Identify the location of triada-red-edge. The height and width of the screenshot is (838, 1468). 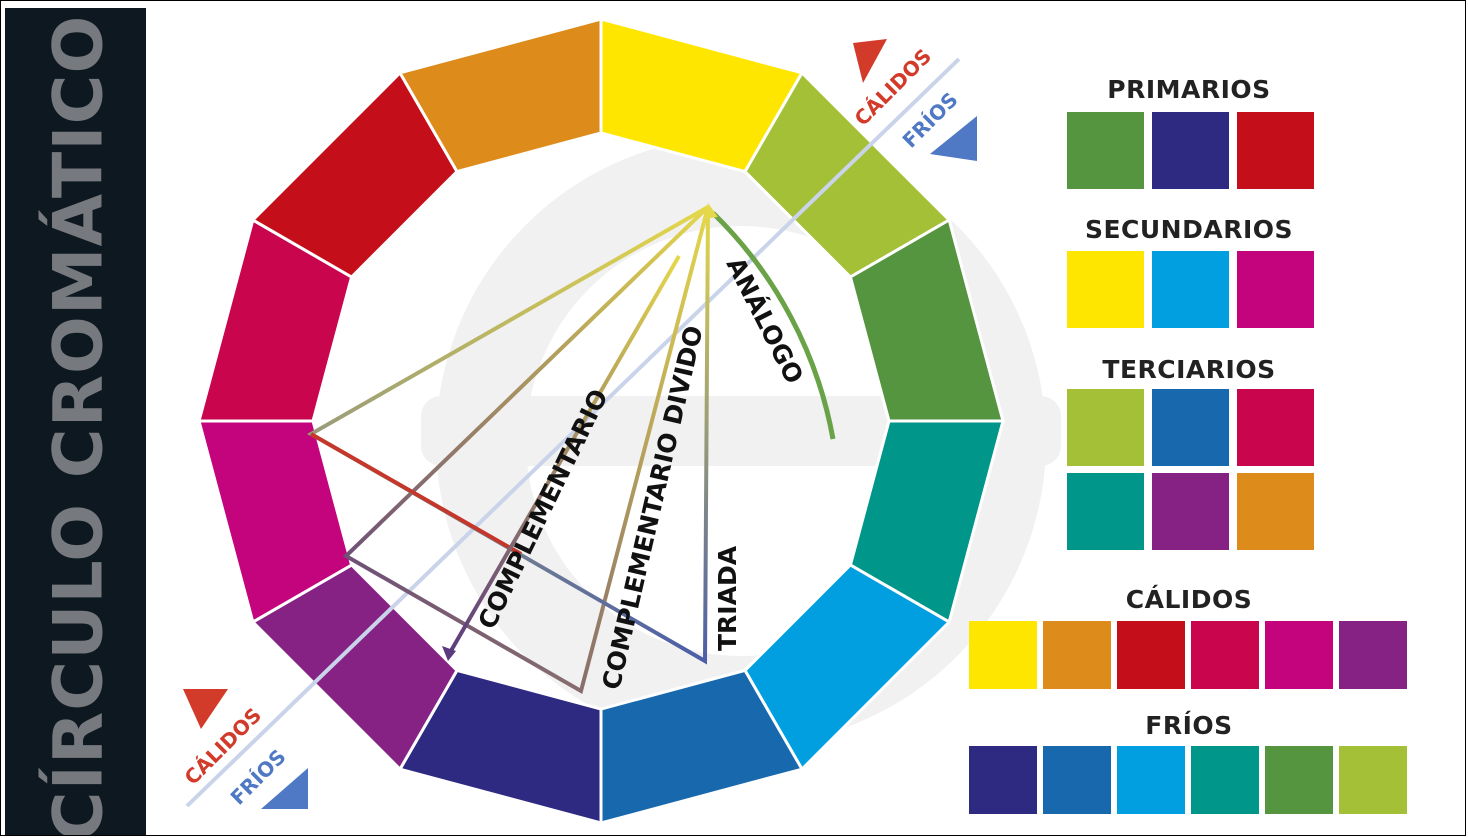
(416, 494).